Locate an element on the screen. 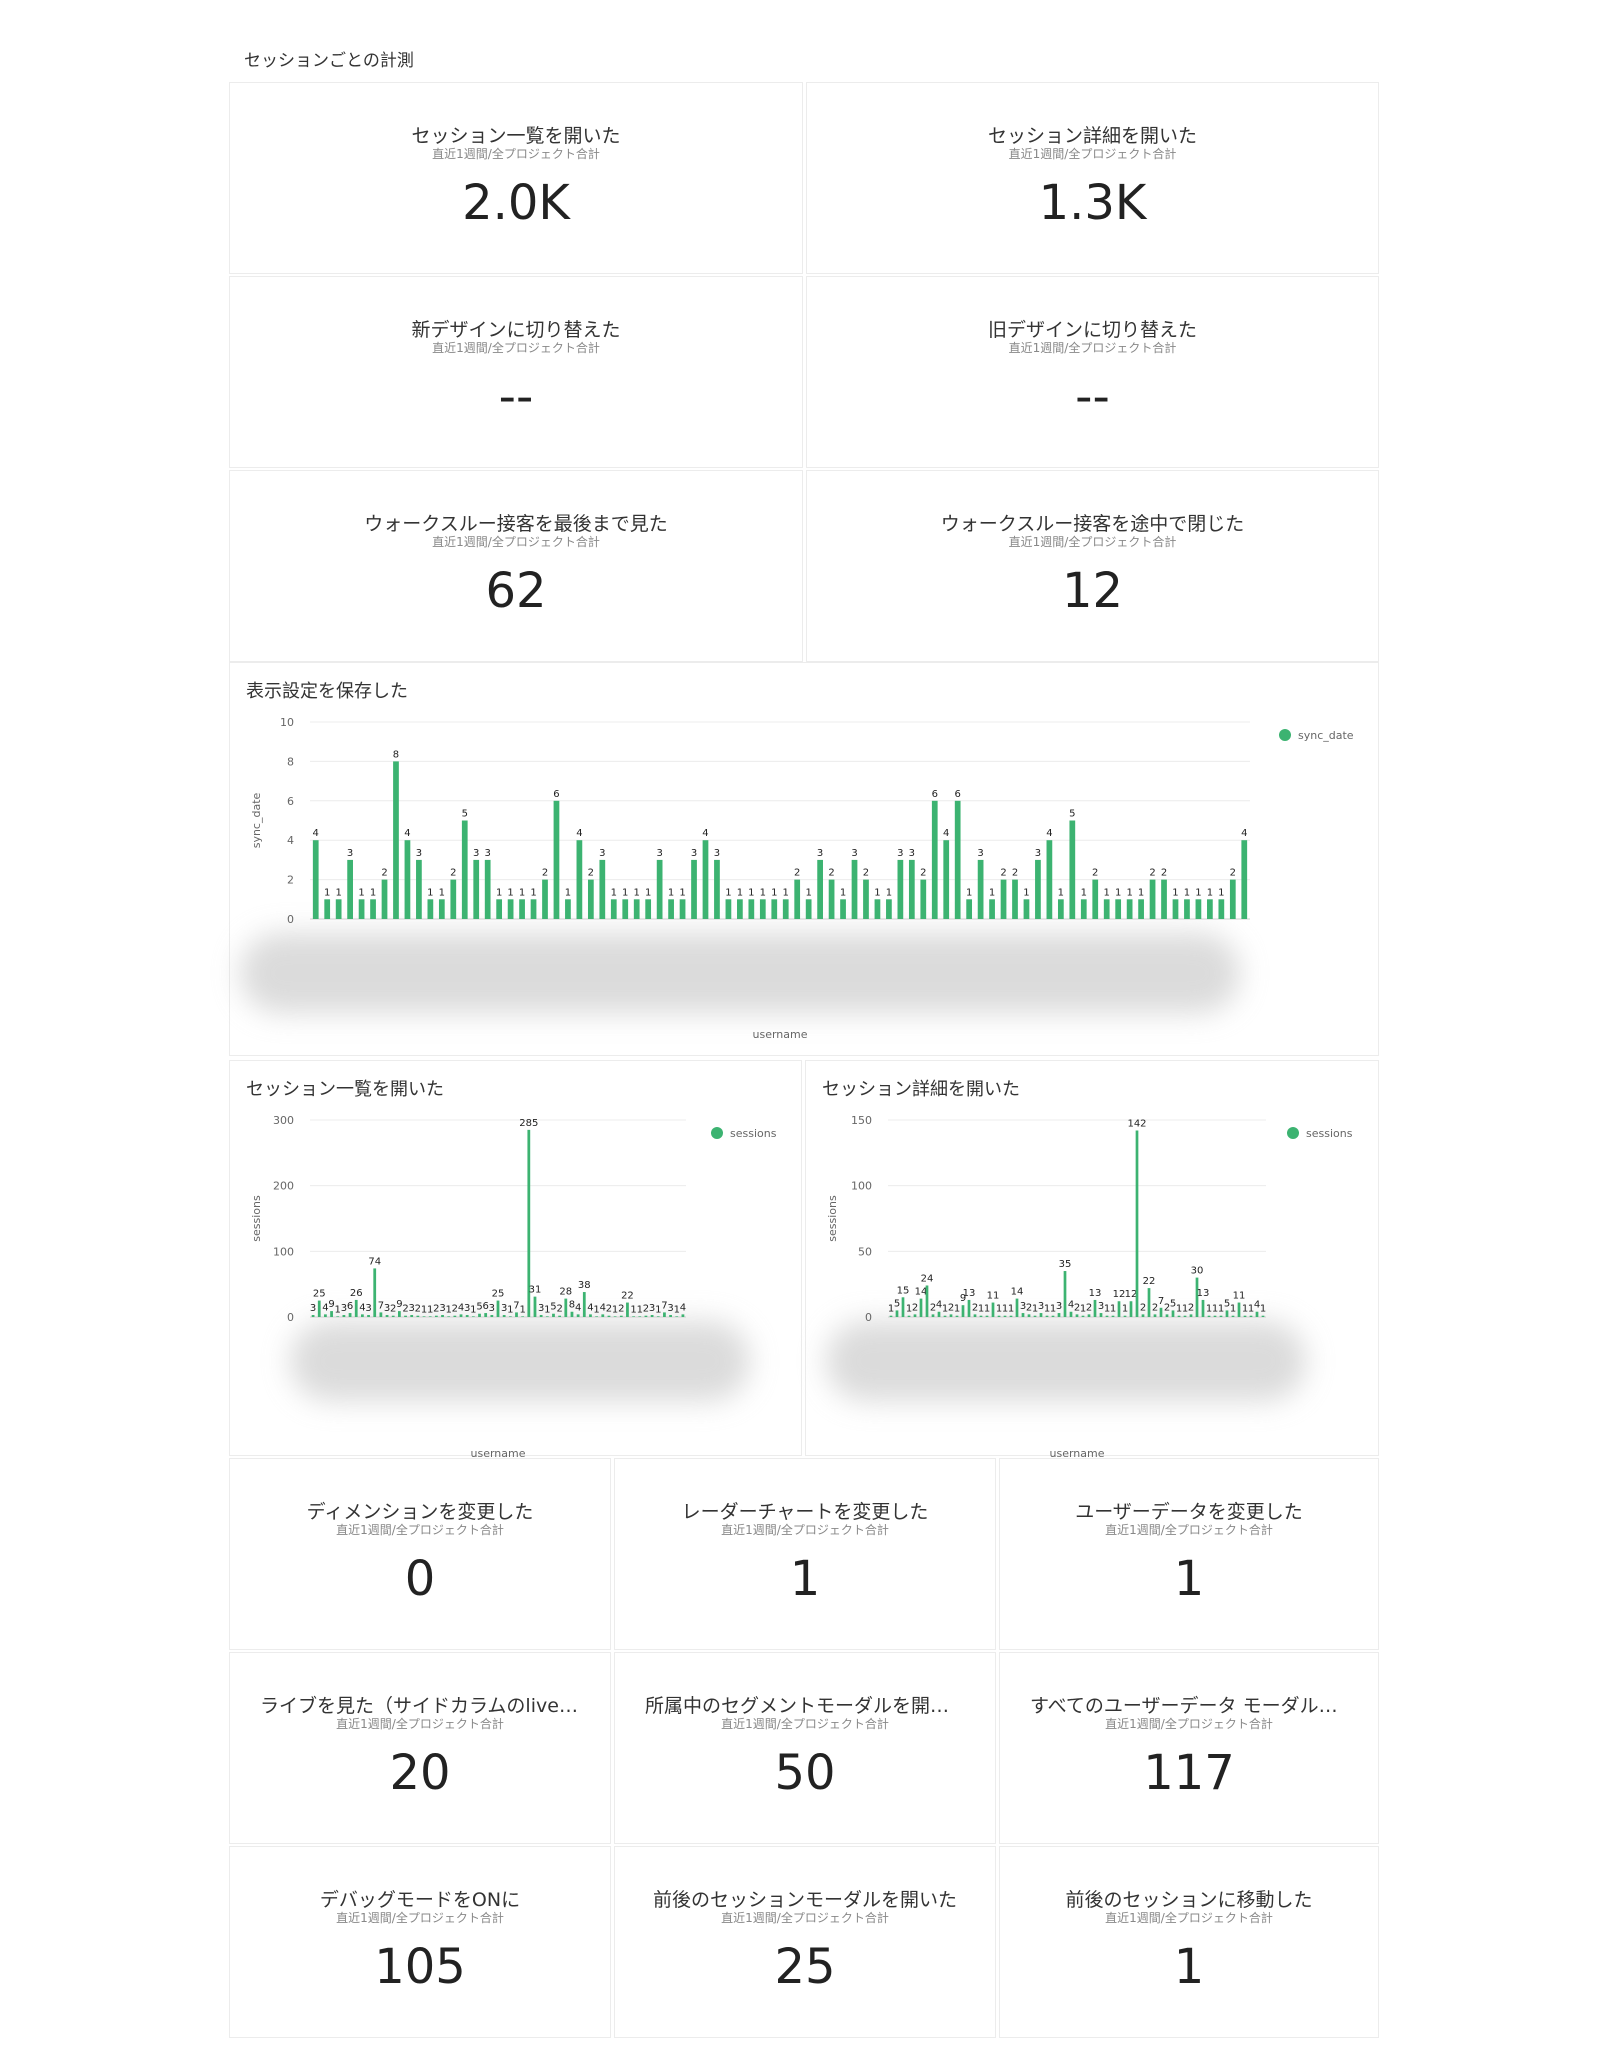  kpi-title: 旧デザインに切り替えた is located at coordinates (1092, 330).